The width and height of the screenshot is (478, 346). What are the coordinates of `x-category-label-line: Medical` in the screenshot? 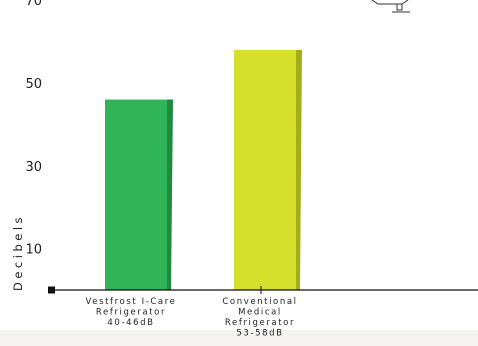 It's located at (260, 313).